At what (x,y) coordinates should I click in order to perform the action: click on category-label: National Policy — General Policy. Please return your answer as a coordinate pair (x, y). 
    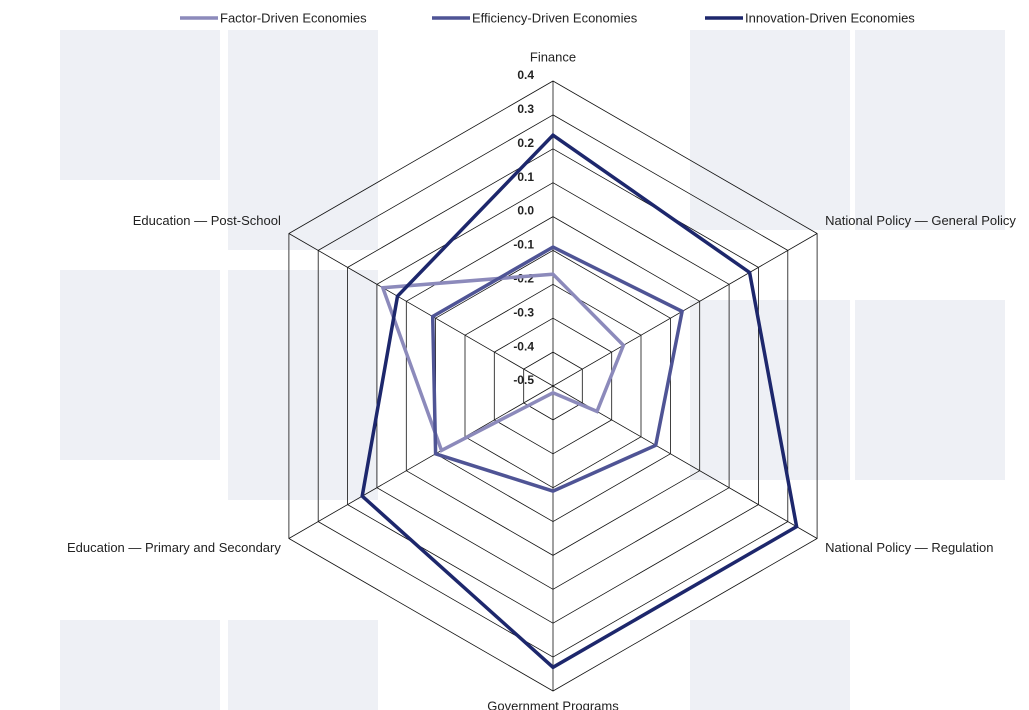
    Looking at the image, I should click on (920, 220).